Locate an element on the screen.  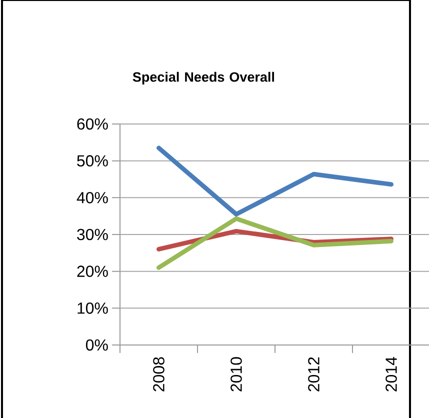
y-tick-label: 50% is located at coordinates (92, 160).